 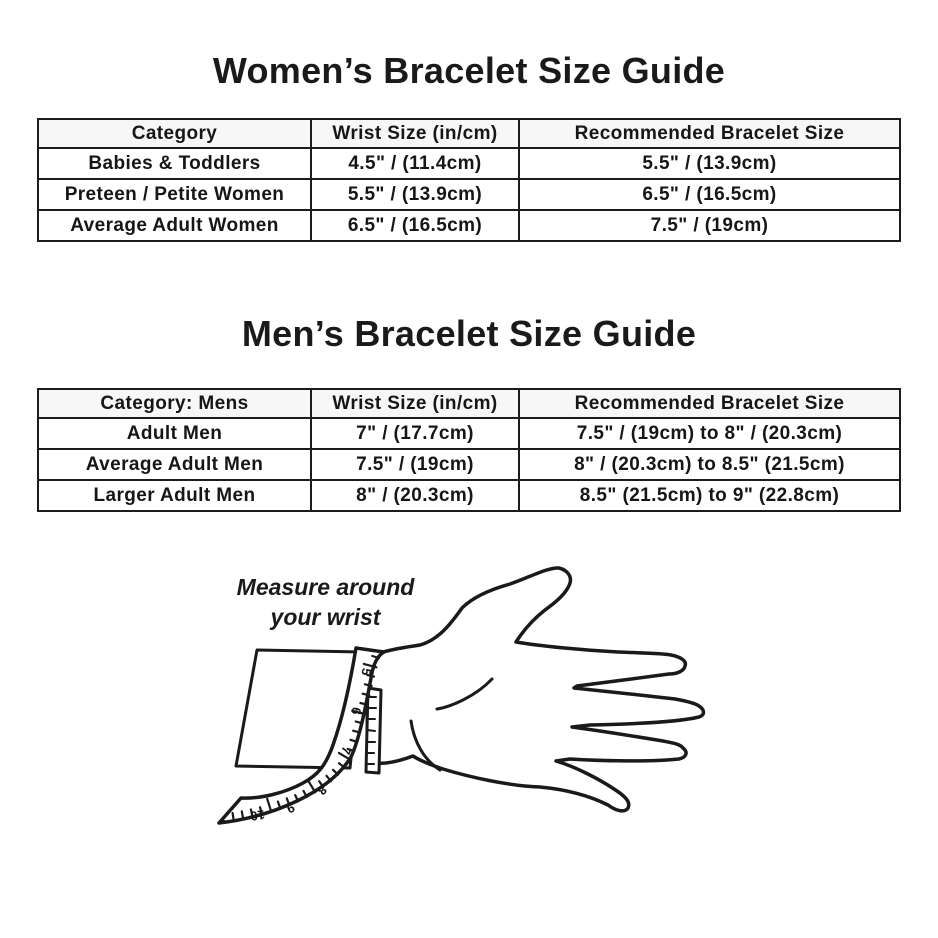 I want to click on women-guide-title: Women’s Bracelet Size Guide, so click(x=469, y=70).